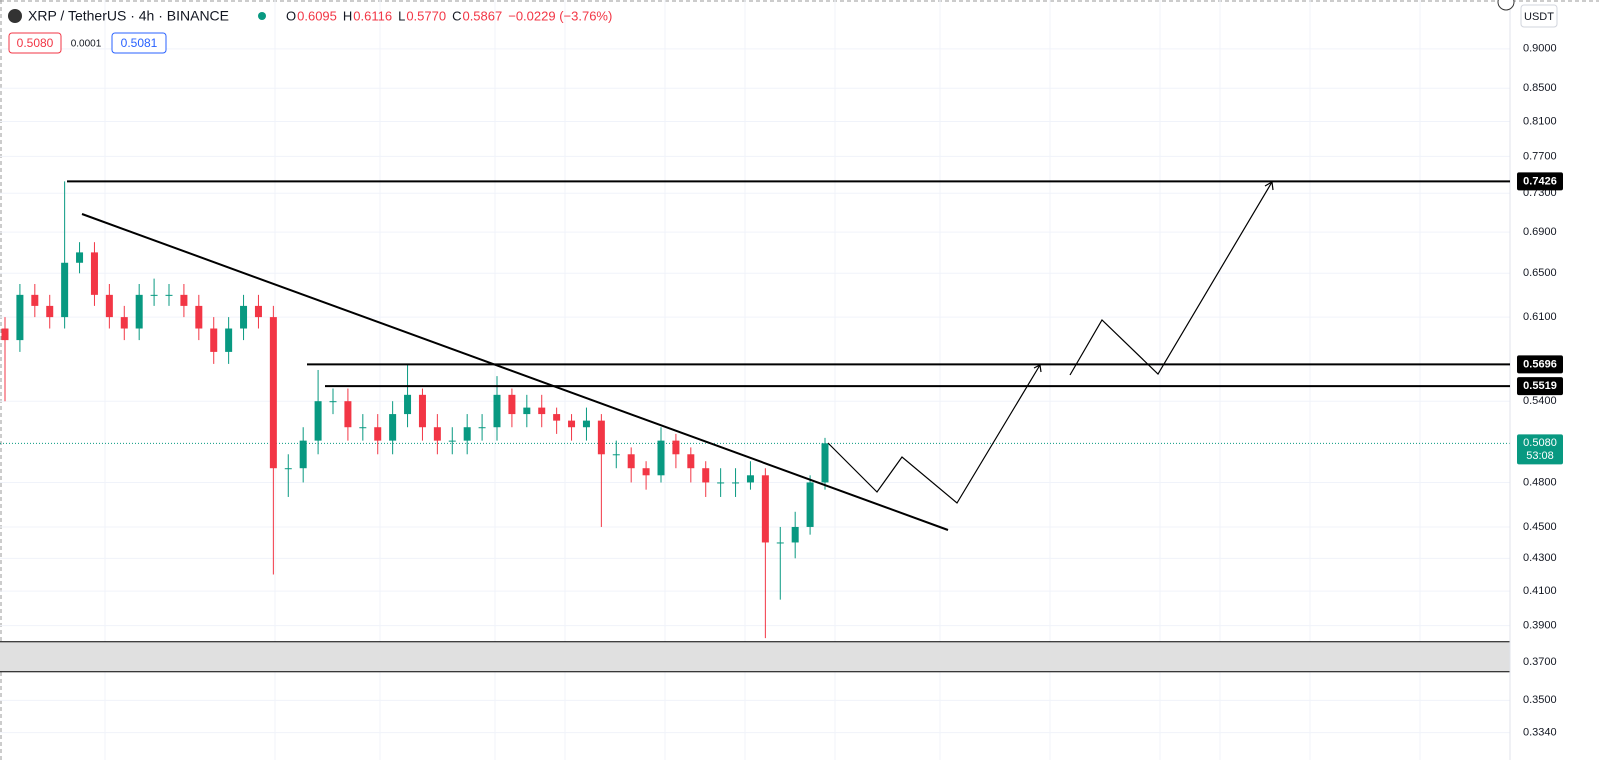  What do you see at coordinates (1540, 232) in the screenshot?
I see `y-tick-label: 0.6900` at bounding box center [1540, 232].